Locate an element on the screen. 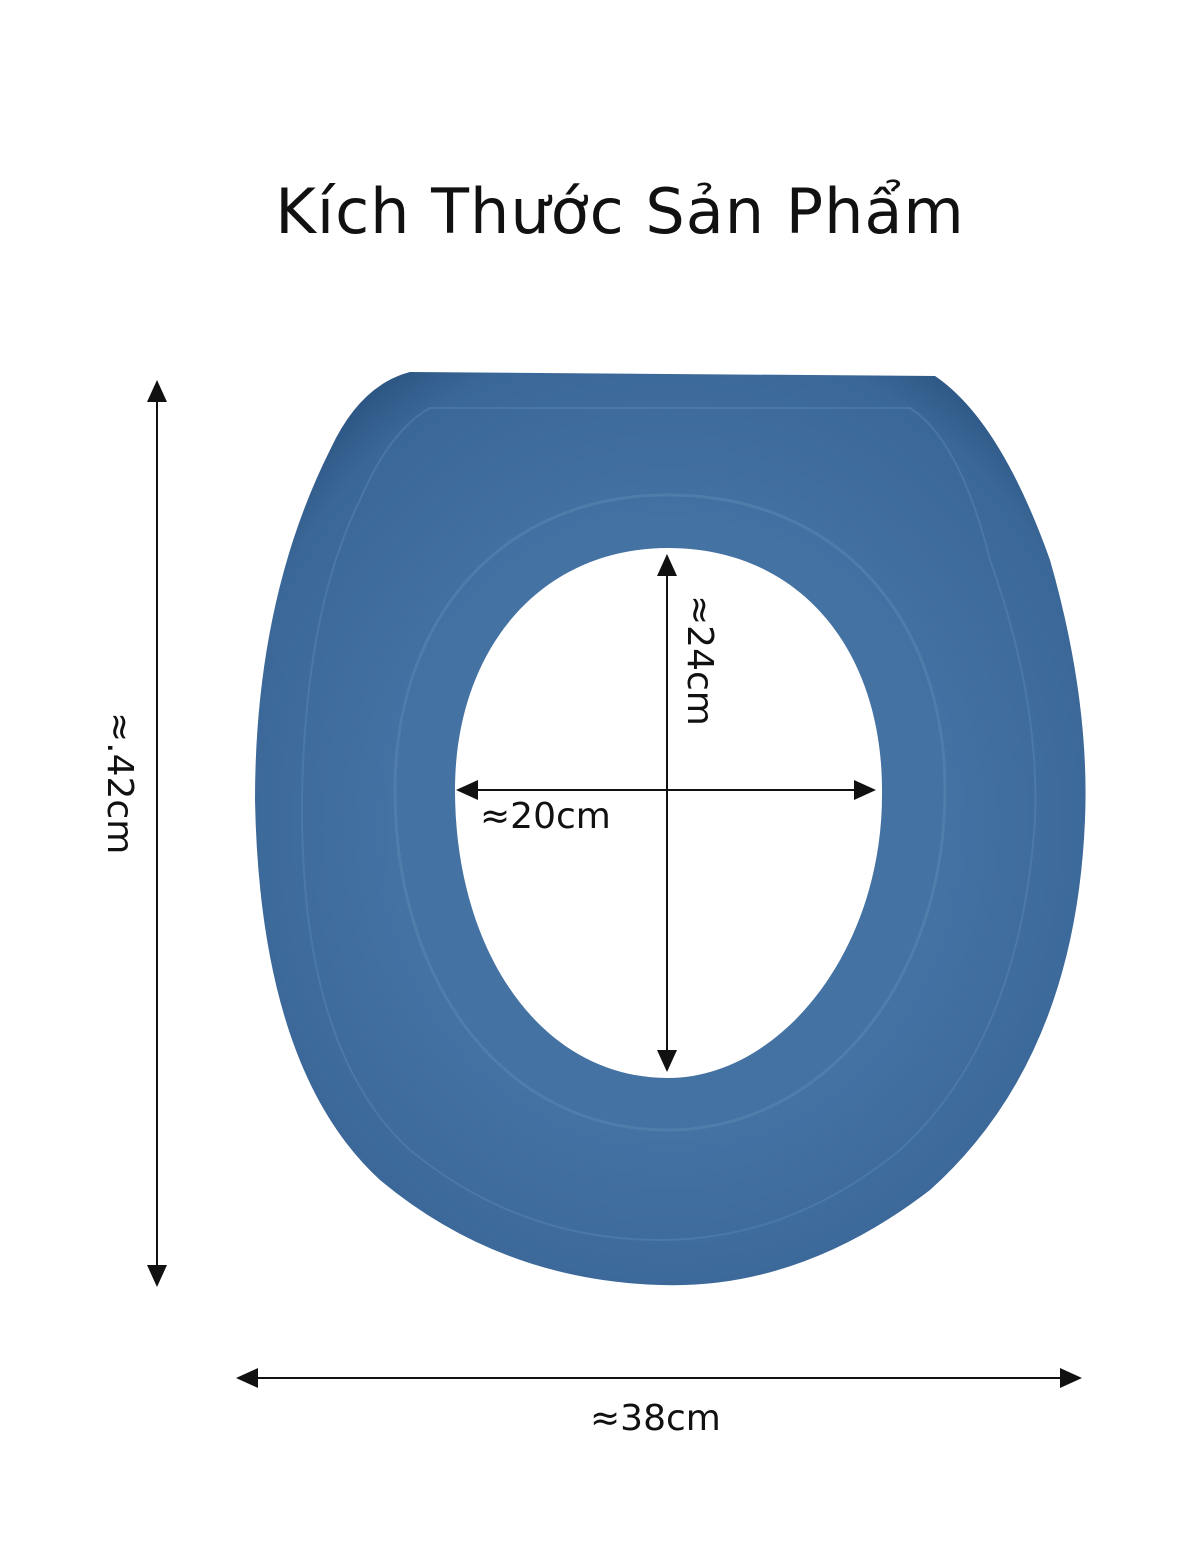 The height and width of the screenshot is (1568, 1200). inner-height-label: ≈24cm is located at coordinates (699, 660).